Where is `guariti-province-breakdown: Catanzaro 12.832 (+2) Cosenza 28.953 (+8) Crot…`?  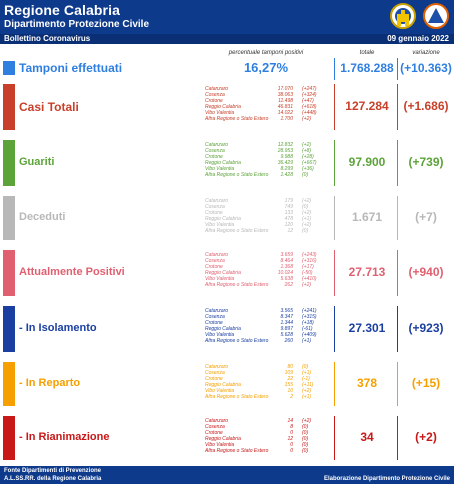 guariti-province-breakdown: Catanzaro 12.832 (+2) Cosenza 28.953 (+8) Crot… is located at coordinates (270, 160).